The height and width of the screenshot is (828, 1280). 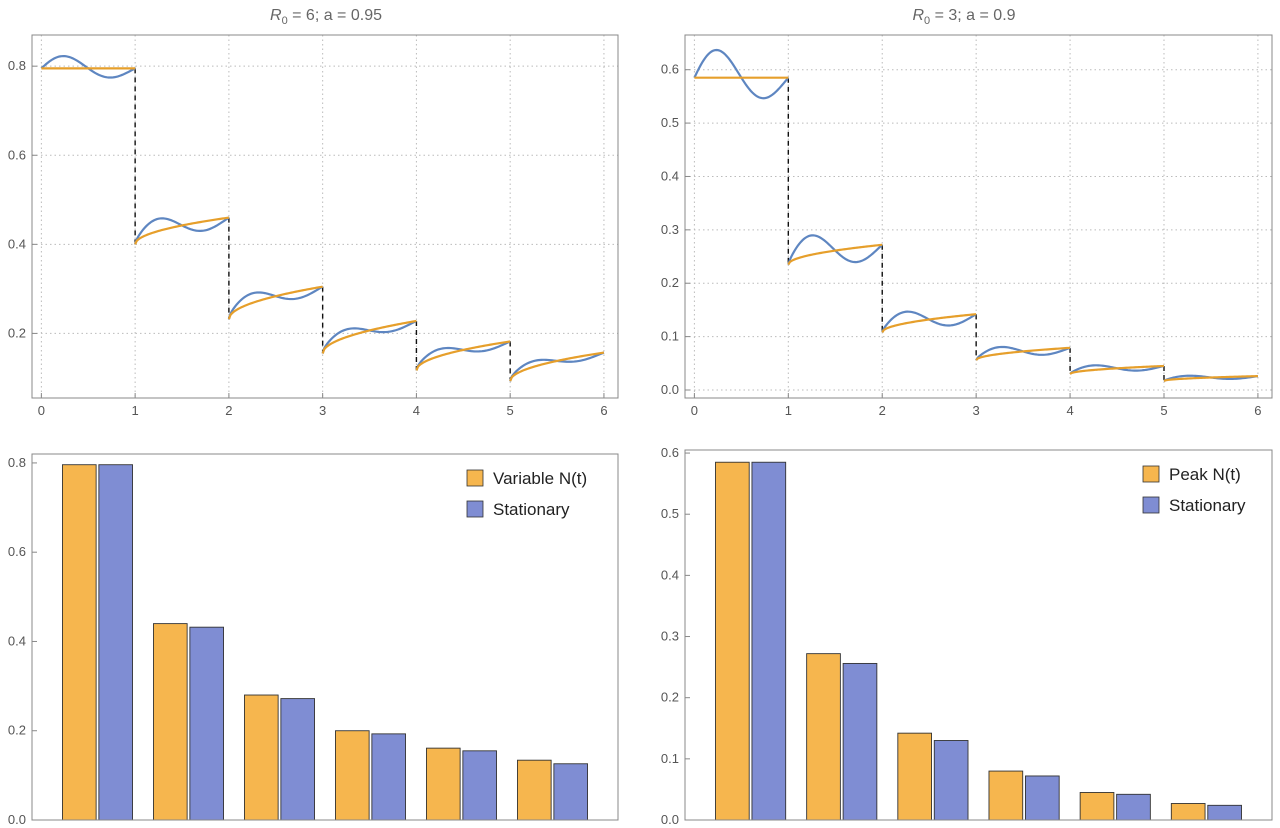 I want to click on chart-title: R0 = 3; a = 0.9, so click(x=963, y=17).